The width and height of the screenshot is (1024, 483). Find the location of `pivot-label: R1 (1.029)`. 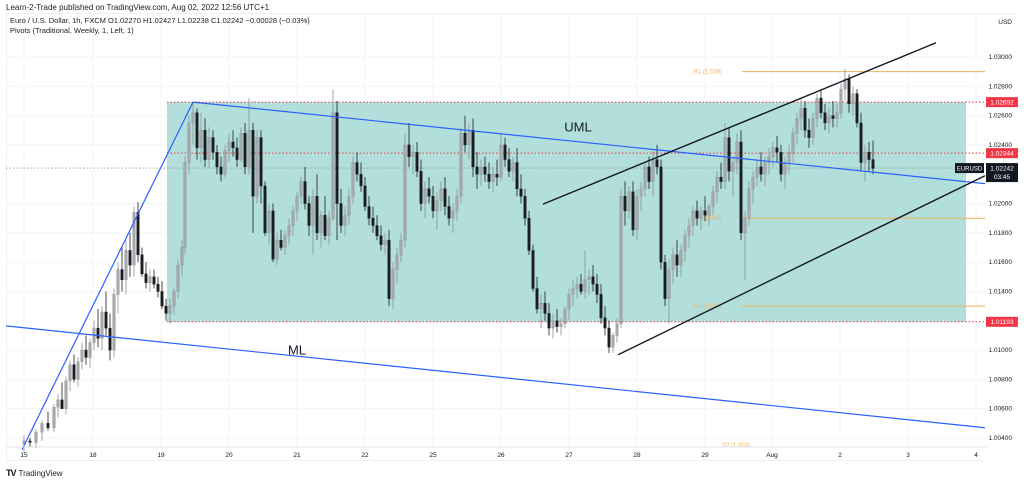

pivot-label: R1 (1.029) is located at coordinates (708, 73).